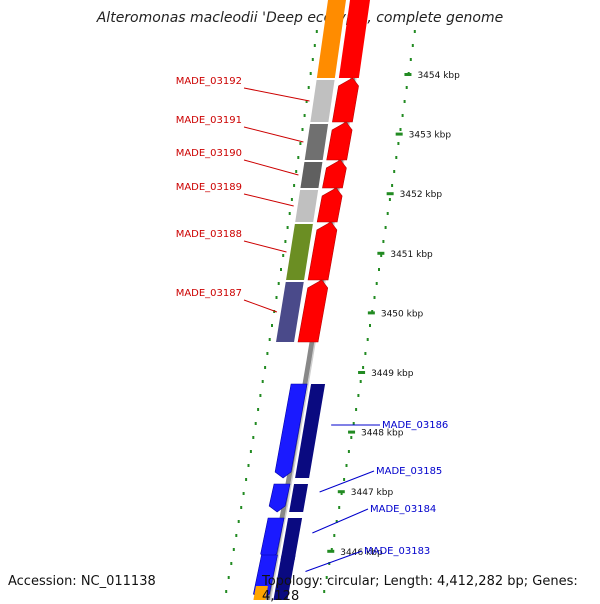  What do you see at coordinates (438, 76) in the screenshot?
I see `tick-label: 3454 kbp` at bounding box center [438, 76].